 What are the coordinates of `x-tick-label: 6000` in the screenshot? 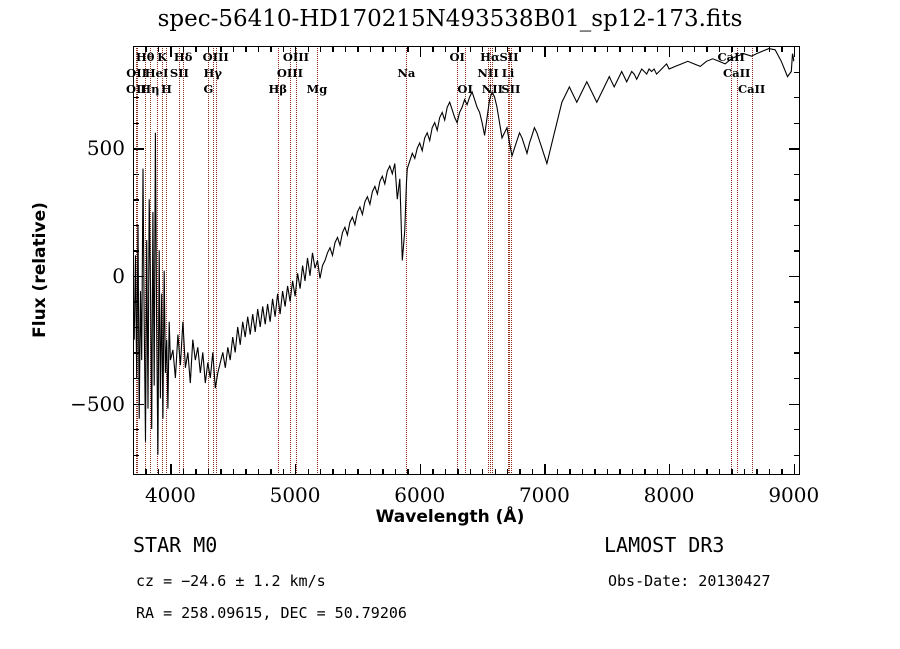 It's located at (420, 495).